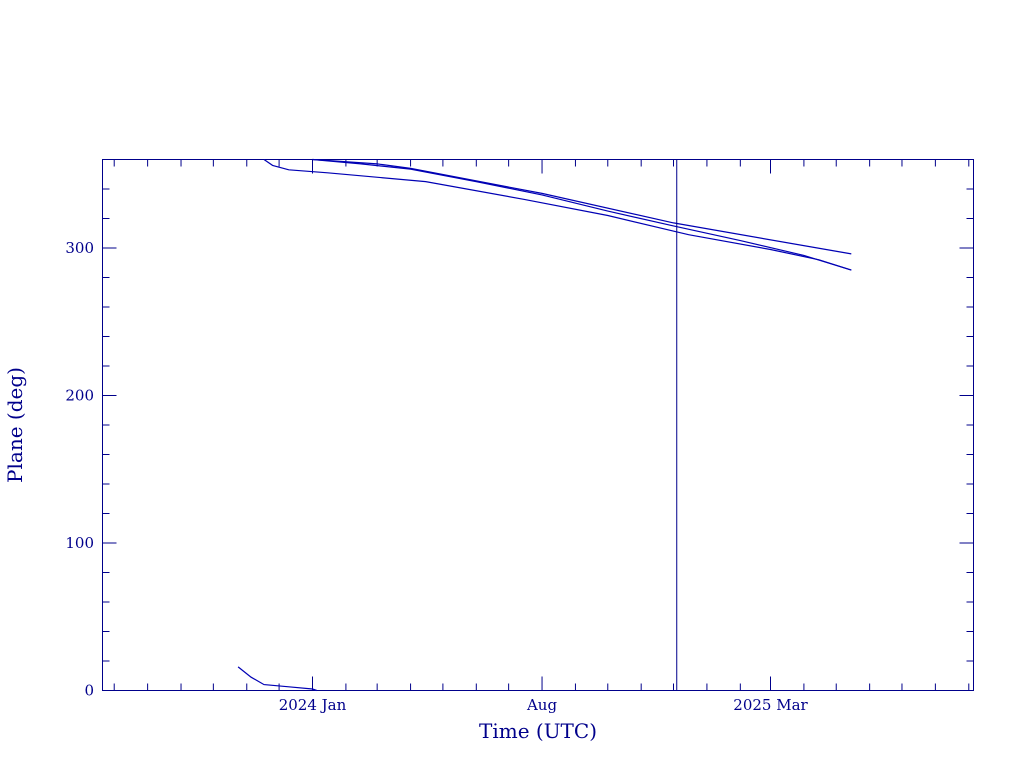  What do you see at coordinates (15, 425) in the screenshot?
I see `y-axis-title: Plane (deg)` at bounding box center [15, 425].